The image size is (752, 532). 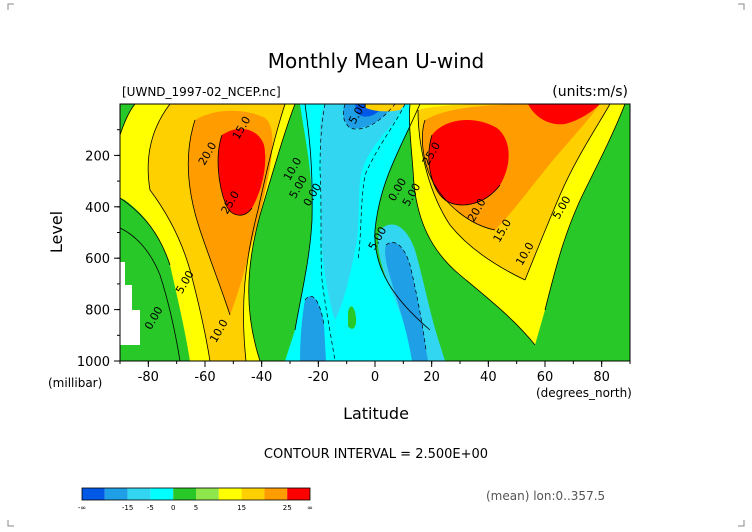 I want to click on missing-data-mask, so click(x=130, y=303).